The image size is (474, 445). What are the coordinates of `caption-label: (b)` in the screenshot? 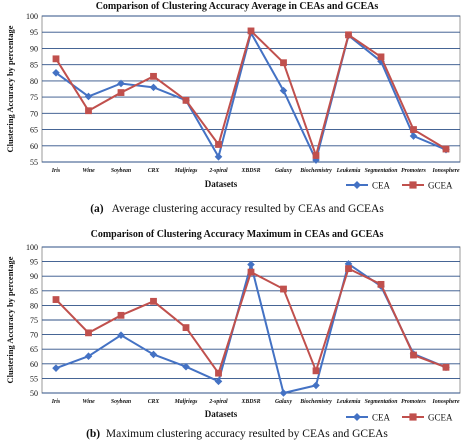 It's located at (93, 434).